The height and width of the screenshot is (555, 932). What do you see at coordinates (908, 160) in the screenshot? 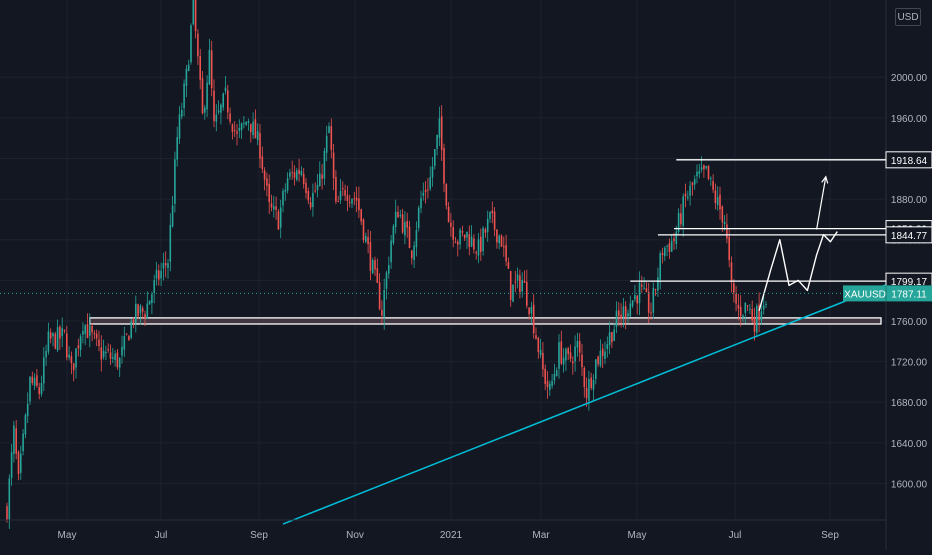
I see `level-price-tag: 1918.64` at bounding box center [908, 160].